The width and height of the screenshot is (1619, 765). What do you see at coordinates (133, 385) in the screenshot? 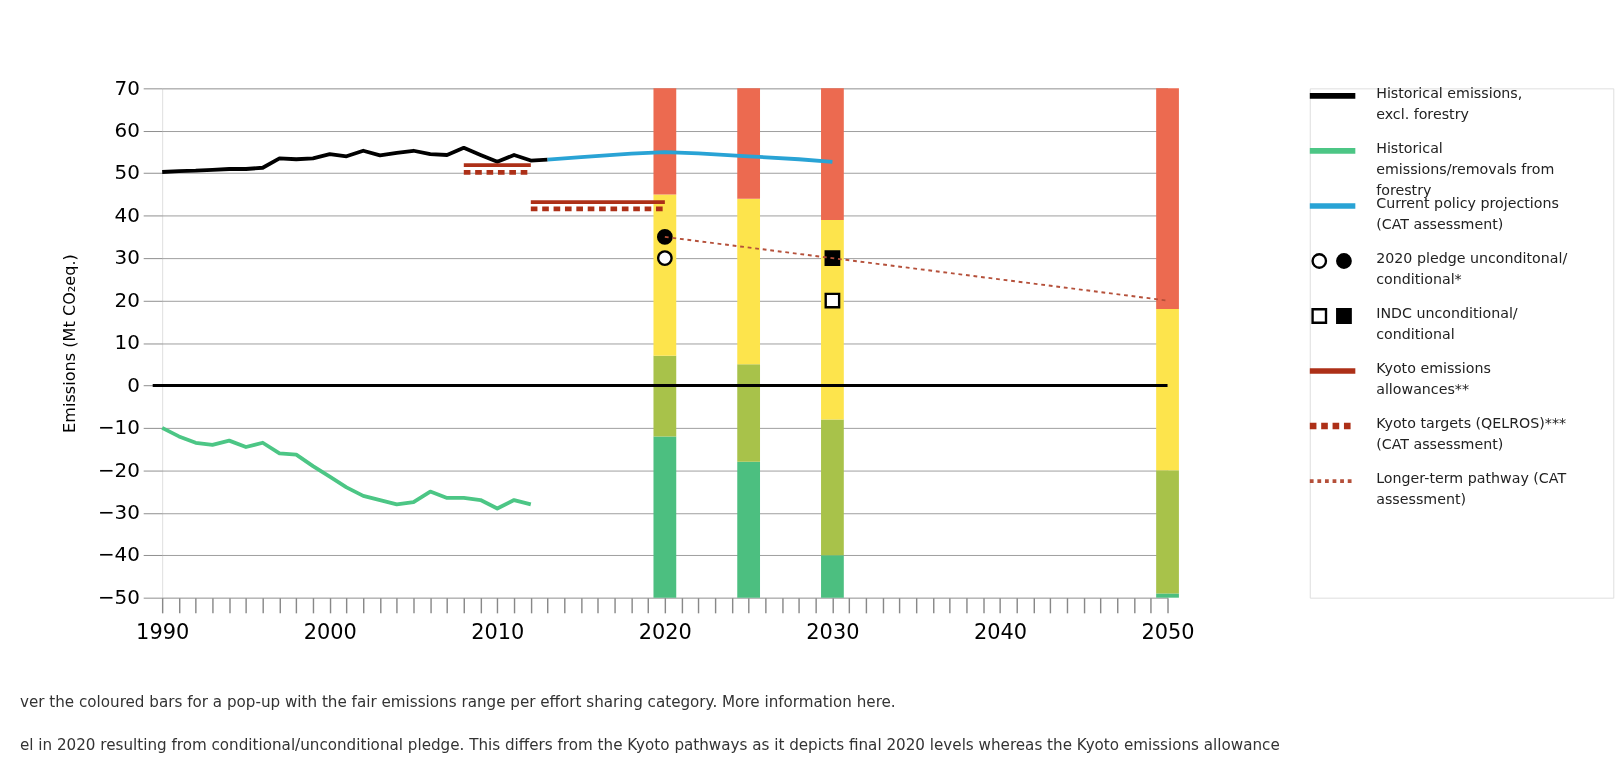
I see `y-tick-label: 0` at bounding box center [133, 385].